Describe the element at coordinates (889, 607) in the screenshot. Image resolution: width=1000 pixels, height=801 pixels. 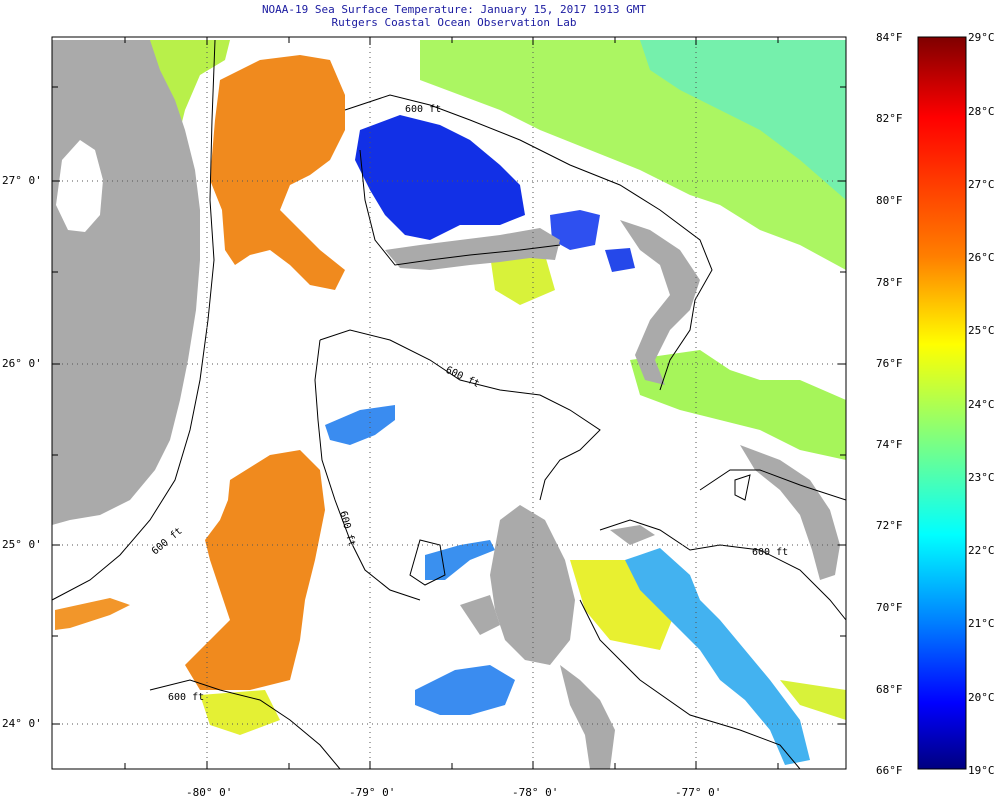
I see `colorbar-label-f: 70°F` at that location.